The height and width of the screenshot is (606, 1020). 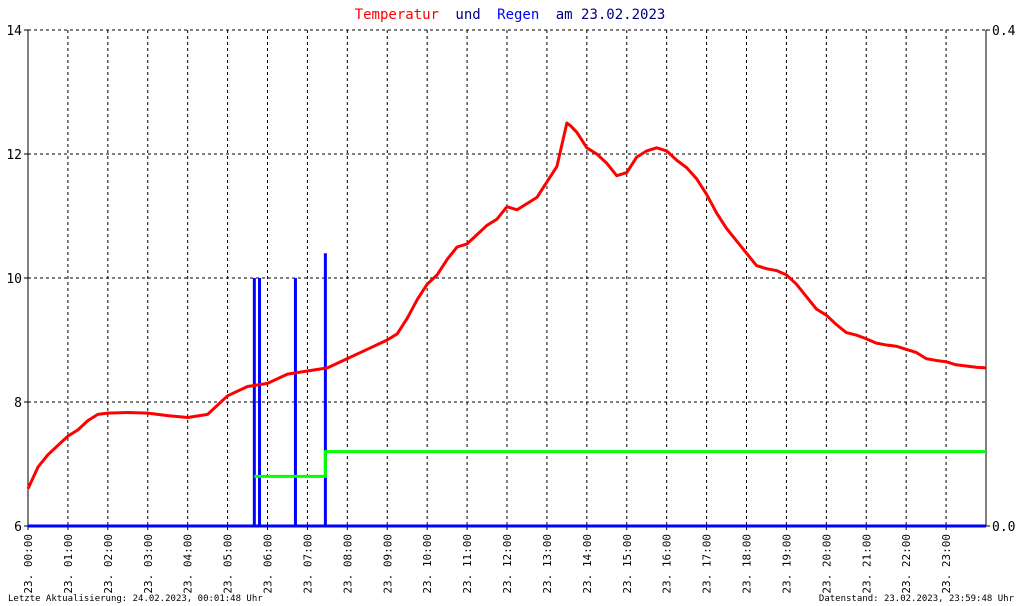 I want to click on x-tick-label: 23. 23:00, so click(x=946, y=564).